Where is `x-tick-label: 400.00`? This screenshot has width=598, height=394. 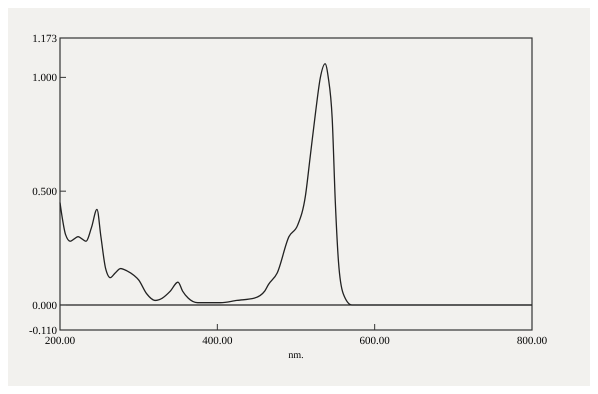 x-tick-label: 400.00 is located at coordinates (217, 341).